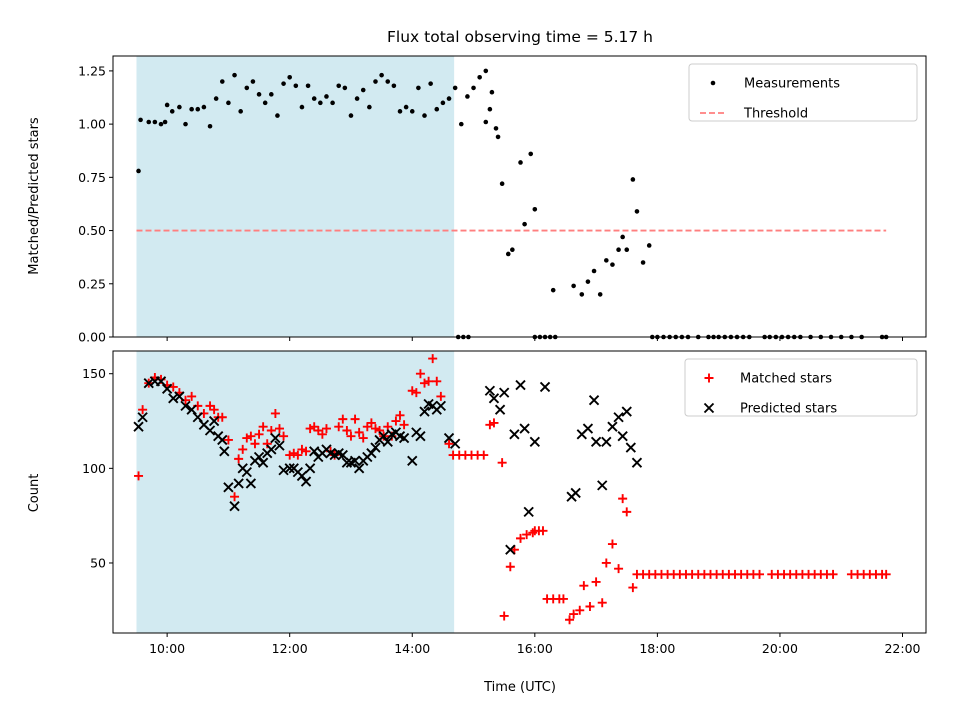 This screenshot has height=720, width=960. I want to click on legend-threshold-label: Threshold, so click(775, 114).